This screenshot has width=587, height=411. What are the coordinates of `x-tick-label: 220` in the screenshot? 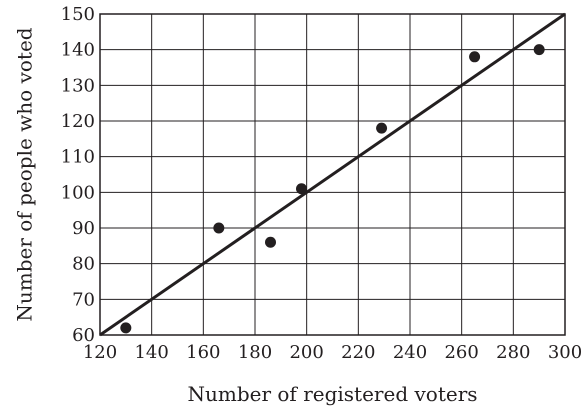 It's located at (358, 352).